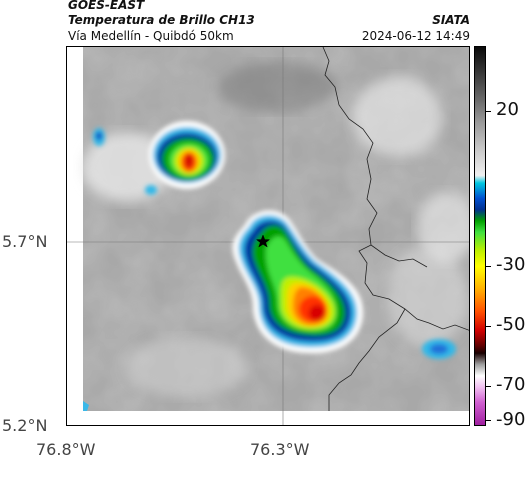 This screenshot has width=526, height=491. Describe the element at coordinates (480, 236) in the screenshot. I see `temperature-colorbar` at that location.